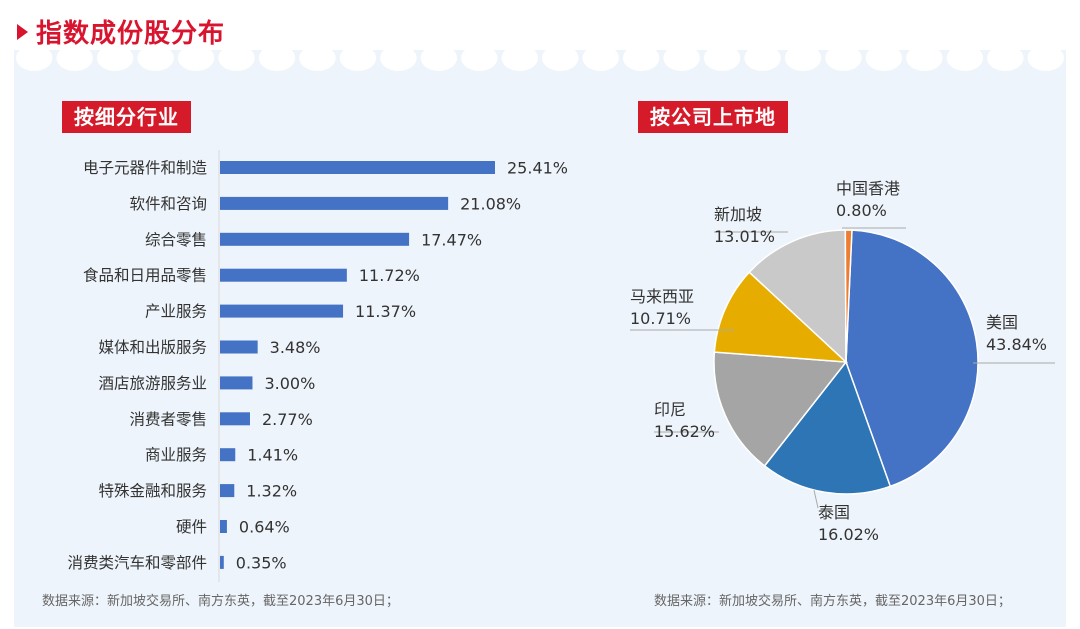 This screenshot has width=1080, height=629. I want to click on bar-value-label: 3.00%, so click(289, 383).